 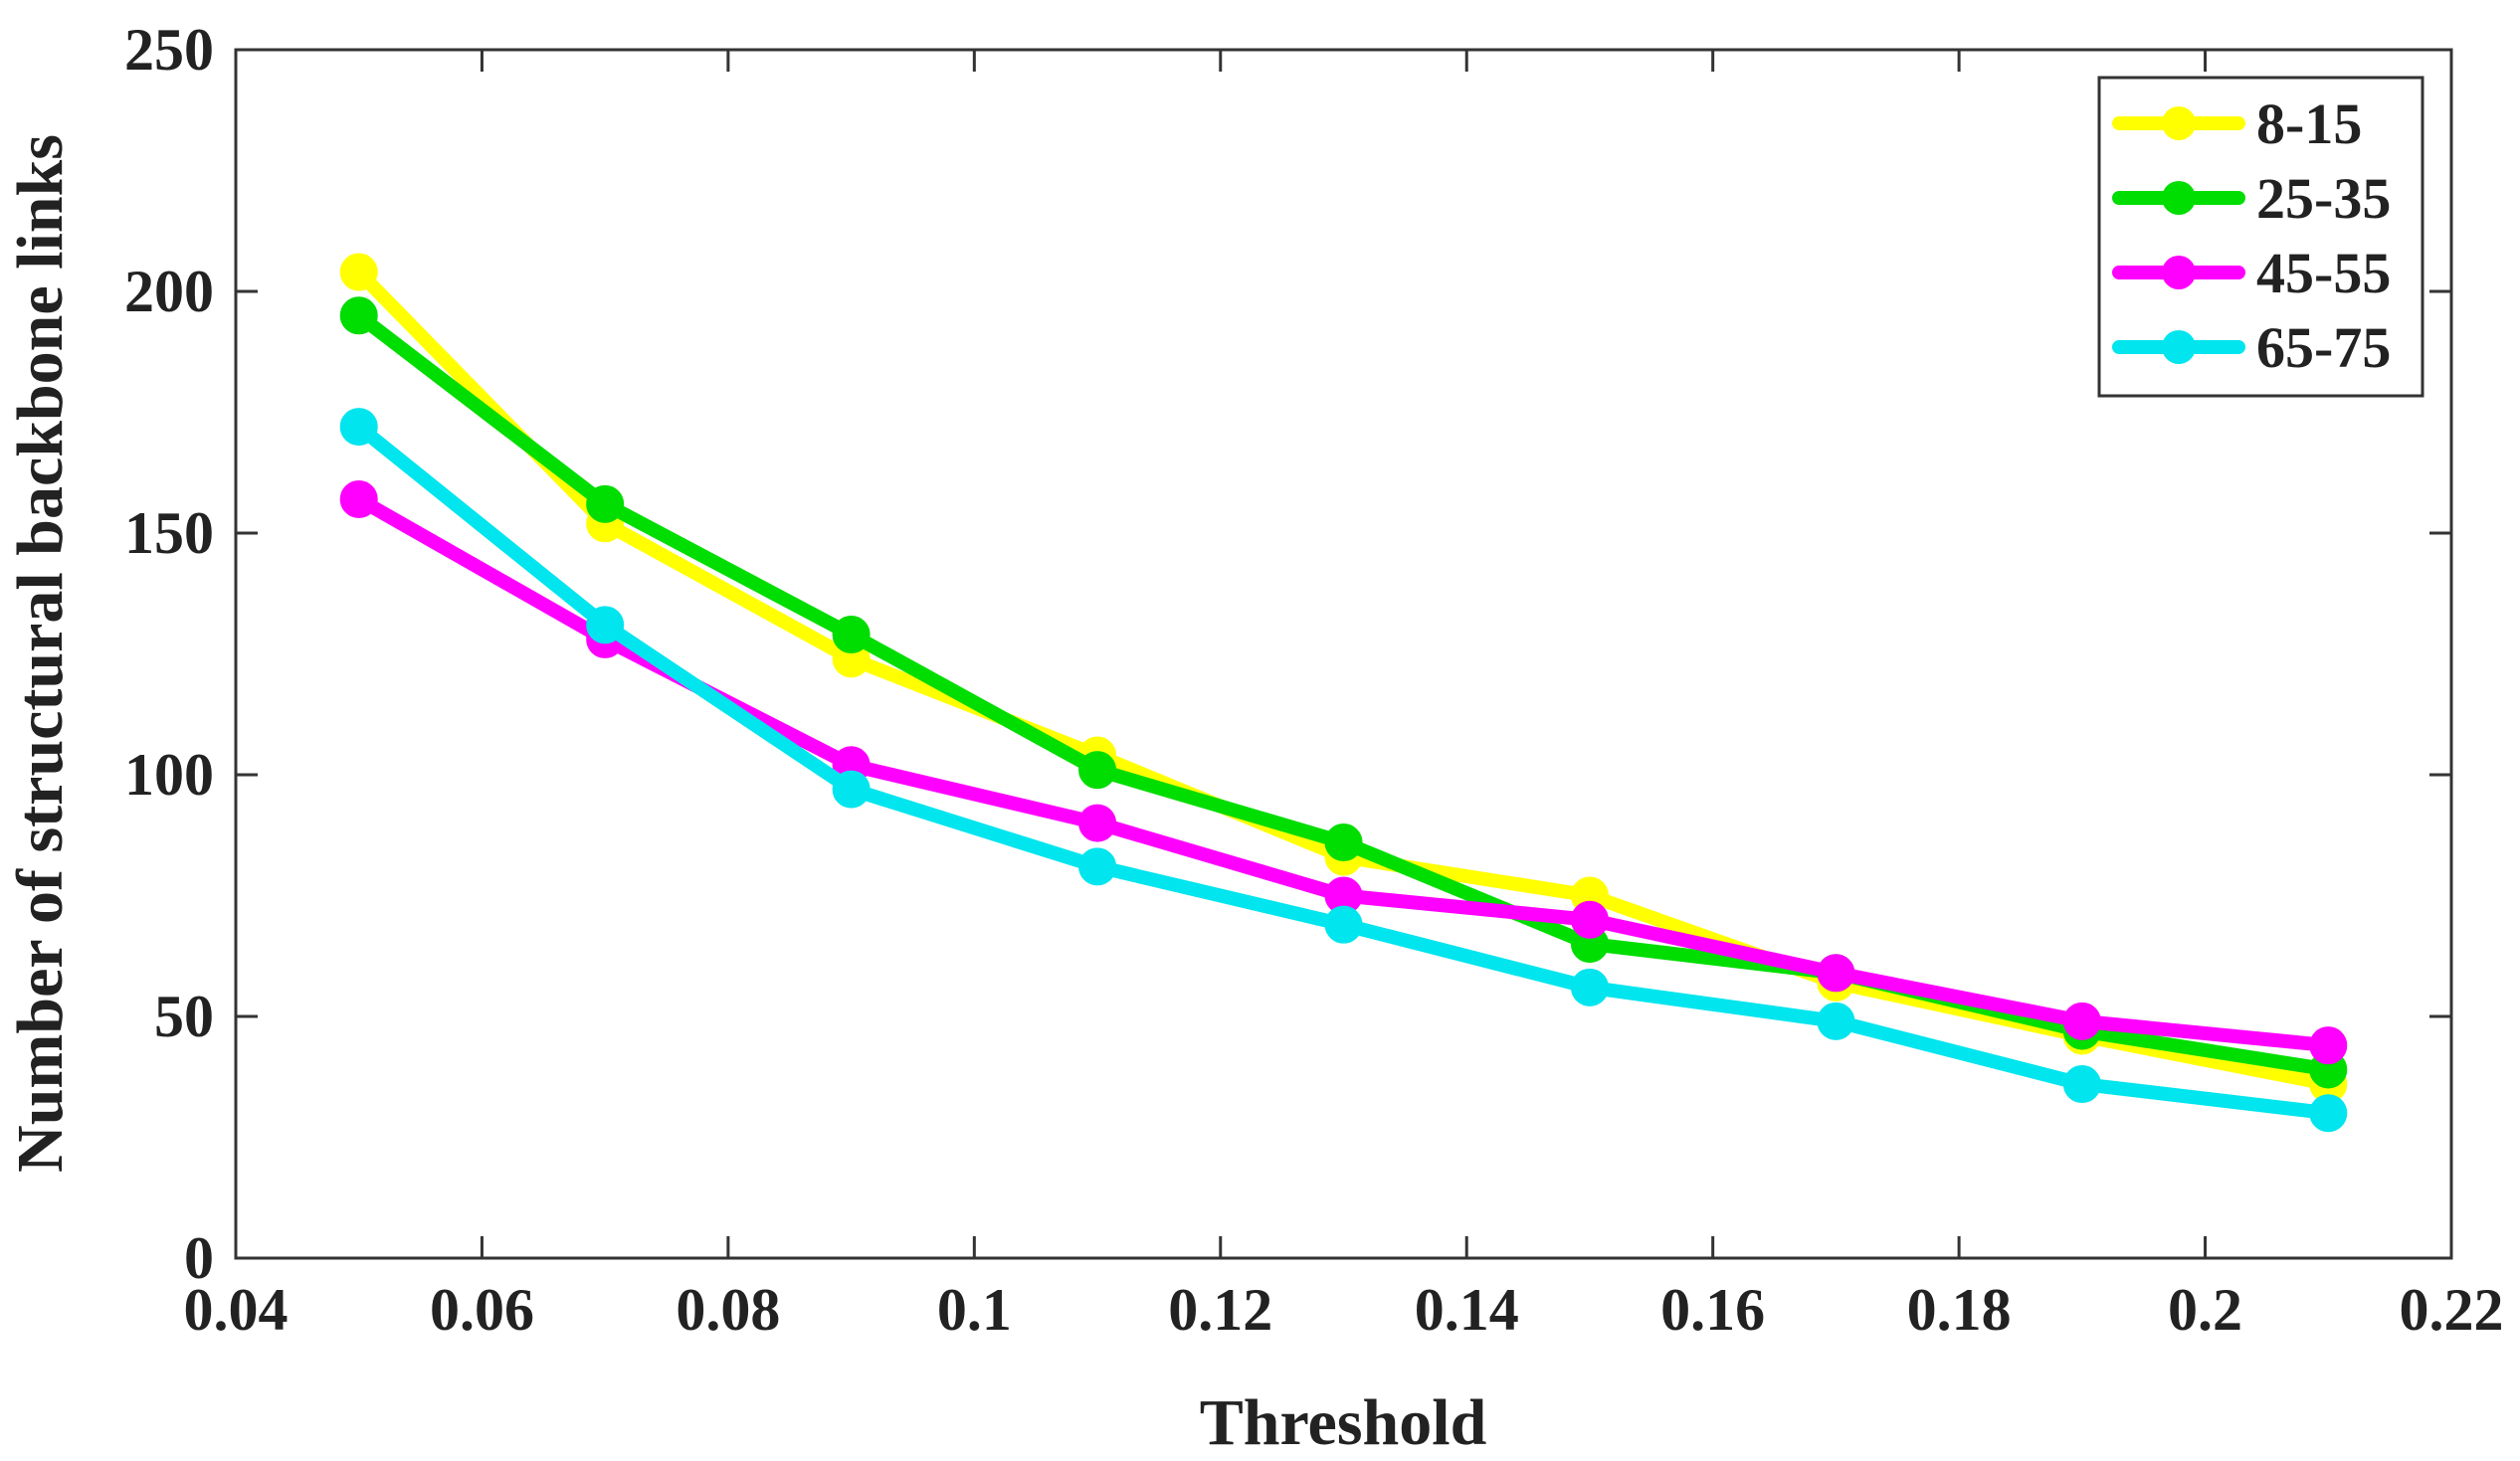 I want to click on y-tick-label: 50, so click(x=184, y=1016).